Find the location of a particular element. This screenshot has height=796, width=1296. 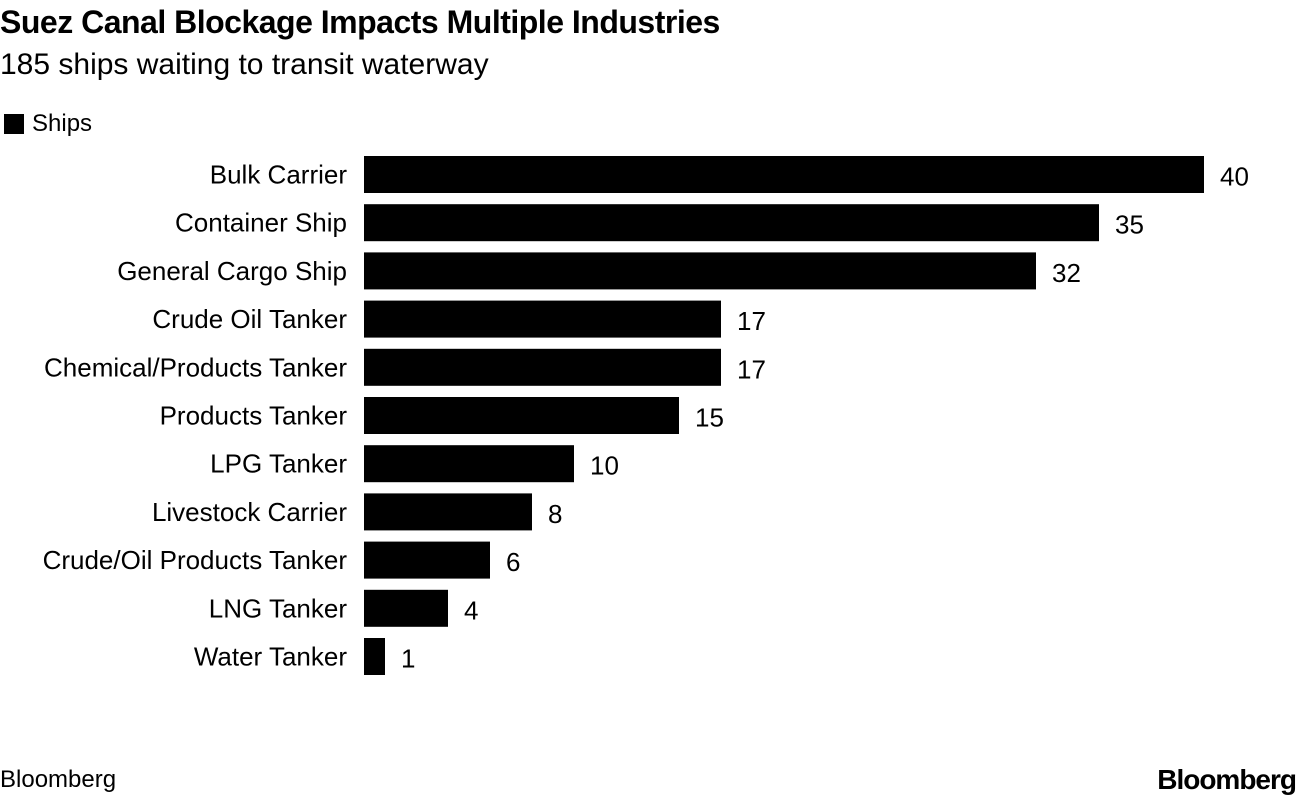

category-label: LNG Tanker is located at coordinates (278, 608).